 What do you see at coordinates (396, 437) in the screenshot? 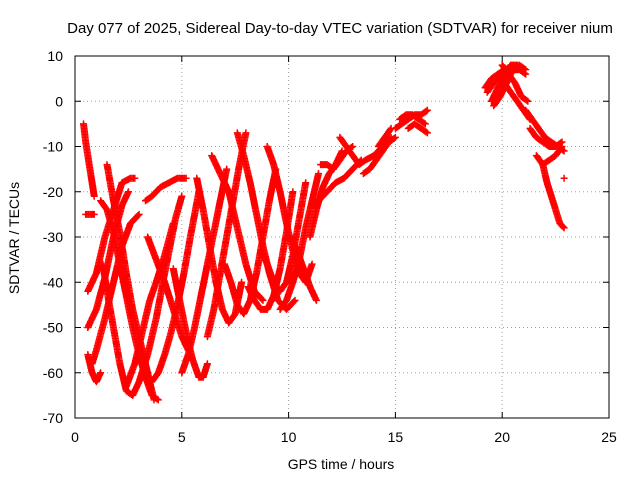
I see `x-tick-label: 15` at bounding box center [396, 437].